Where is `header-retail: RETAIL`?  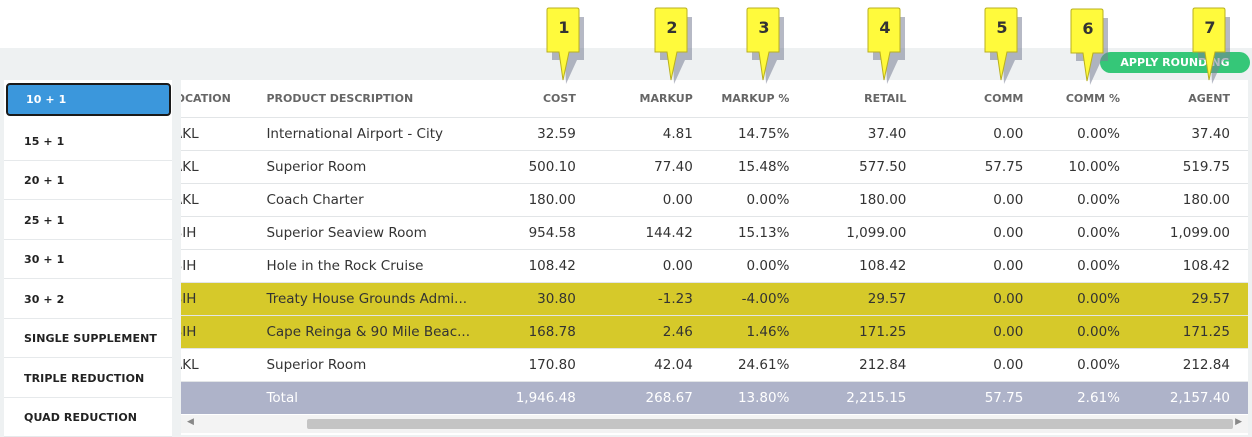 header-retail: RETAIL is located at coordinates (859, 99).